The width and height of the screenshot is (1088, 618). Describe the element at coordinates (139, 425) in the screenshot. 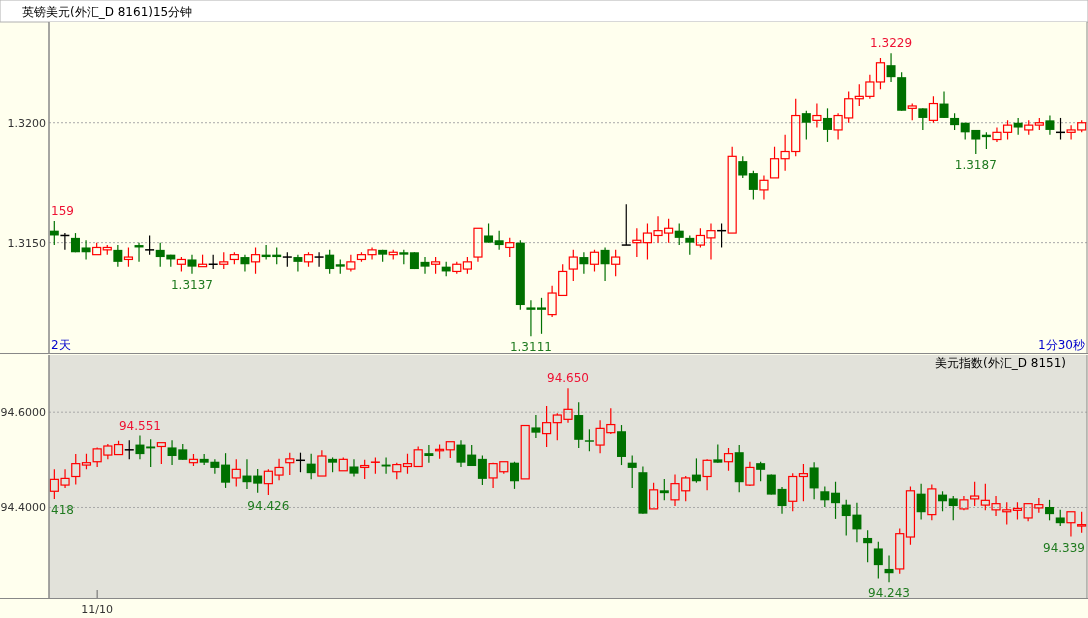

I see `annotation: 94.551` at that location.